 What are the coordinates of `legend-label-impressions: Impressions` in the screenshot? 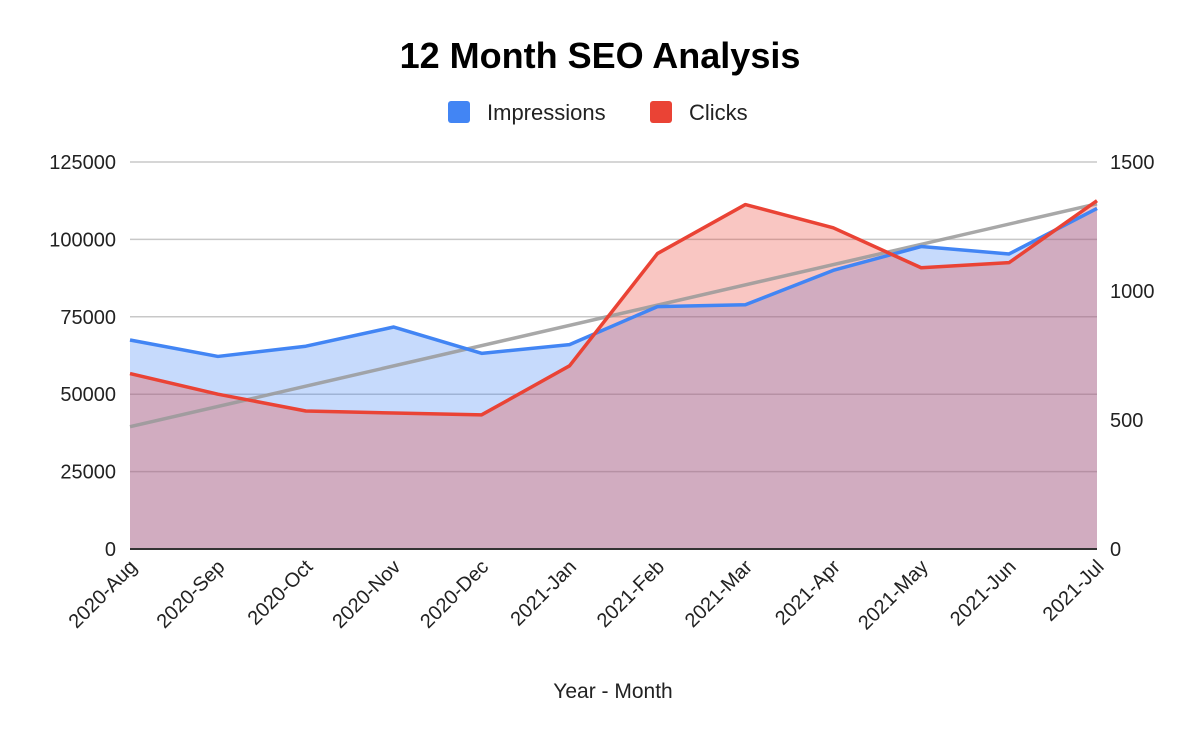 It's located at (546, 112).